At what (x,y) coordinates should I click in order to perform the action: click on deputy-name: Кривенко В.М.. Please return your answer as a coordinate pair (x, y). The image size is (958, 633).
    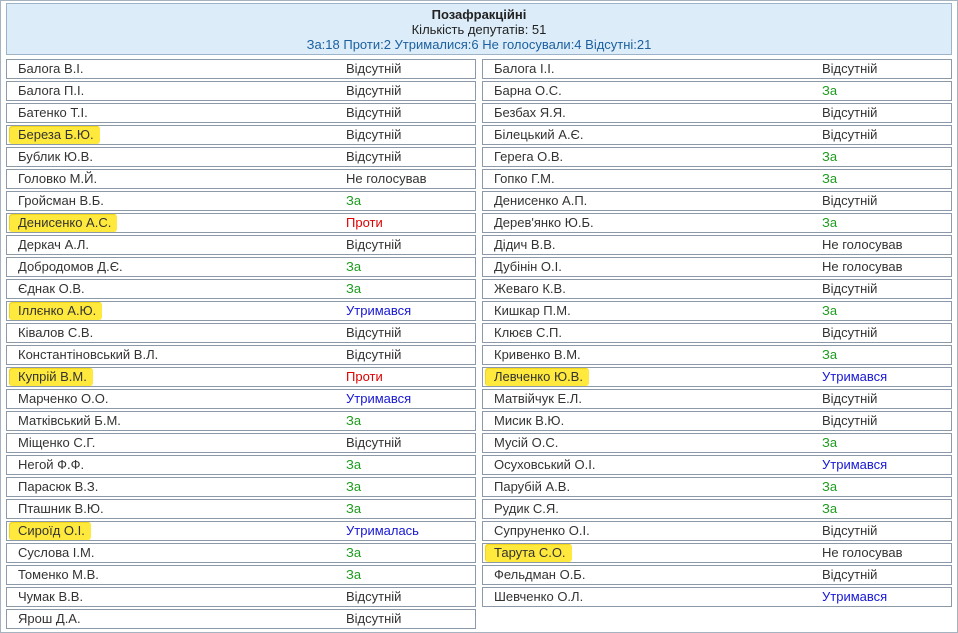
    Looking at the image, I should click on (537, 354).